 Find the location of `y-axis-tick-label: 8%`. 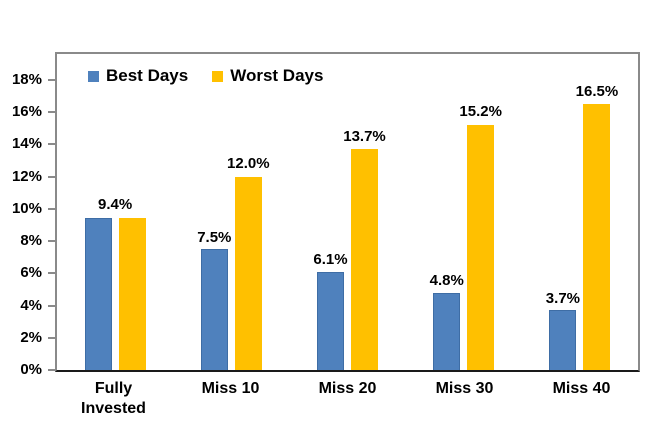

y-axis-tick-label: 8% is located at coordinates (31, 240).